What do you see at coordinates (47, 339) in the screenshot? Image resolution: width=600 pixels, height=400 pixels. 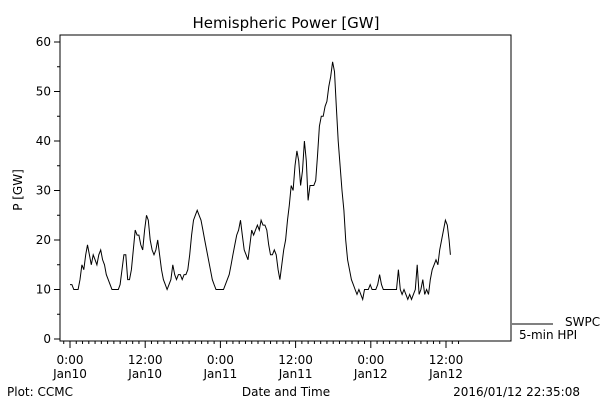 I see `y-tick-label-0: 0` at bounding box center [47, 339].